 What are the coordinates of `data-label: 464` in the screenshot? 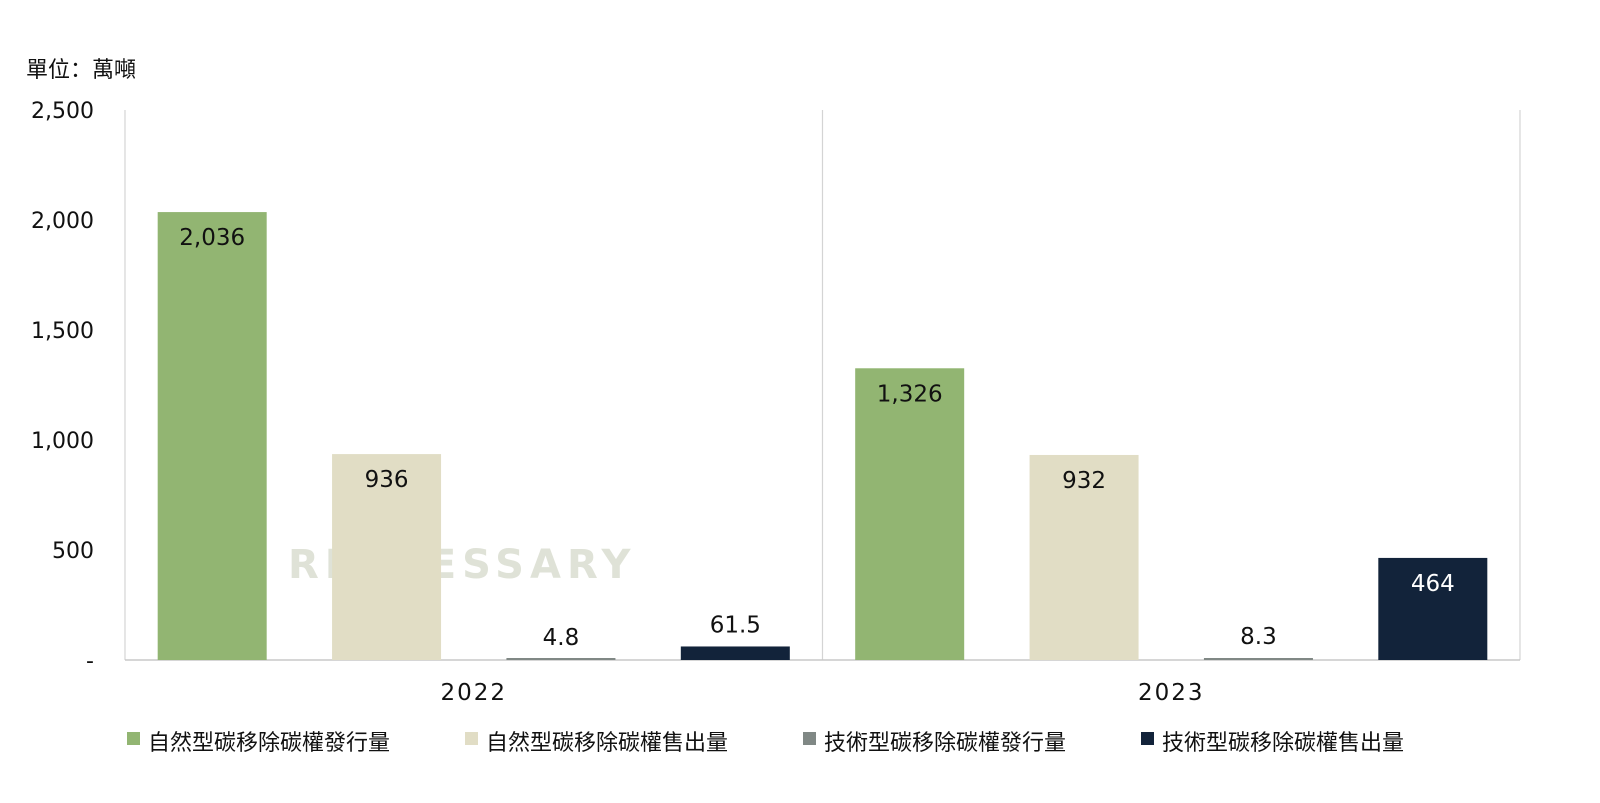 It's located at (1433, 584).